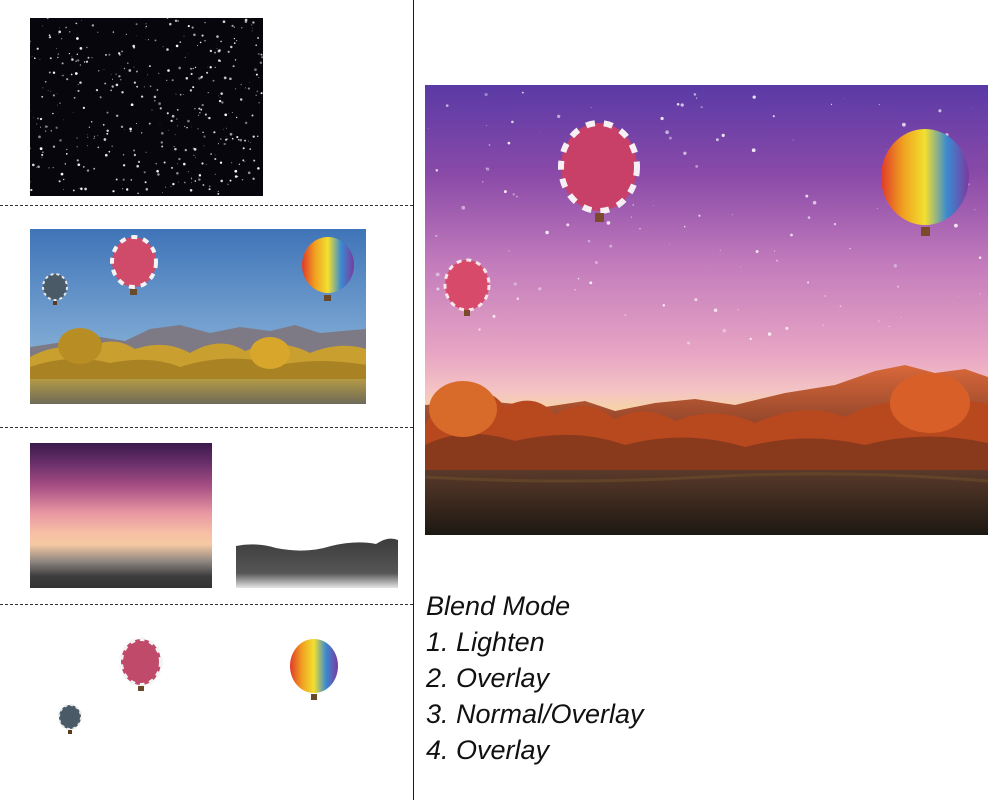 This screenshot has height=800, width=1000. Describe the element at coordinates (535, 714) in the screenshot. I see `legend-item-3: 3. Normal/Overlay` at that location.